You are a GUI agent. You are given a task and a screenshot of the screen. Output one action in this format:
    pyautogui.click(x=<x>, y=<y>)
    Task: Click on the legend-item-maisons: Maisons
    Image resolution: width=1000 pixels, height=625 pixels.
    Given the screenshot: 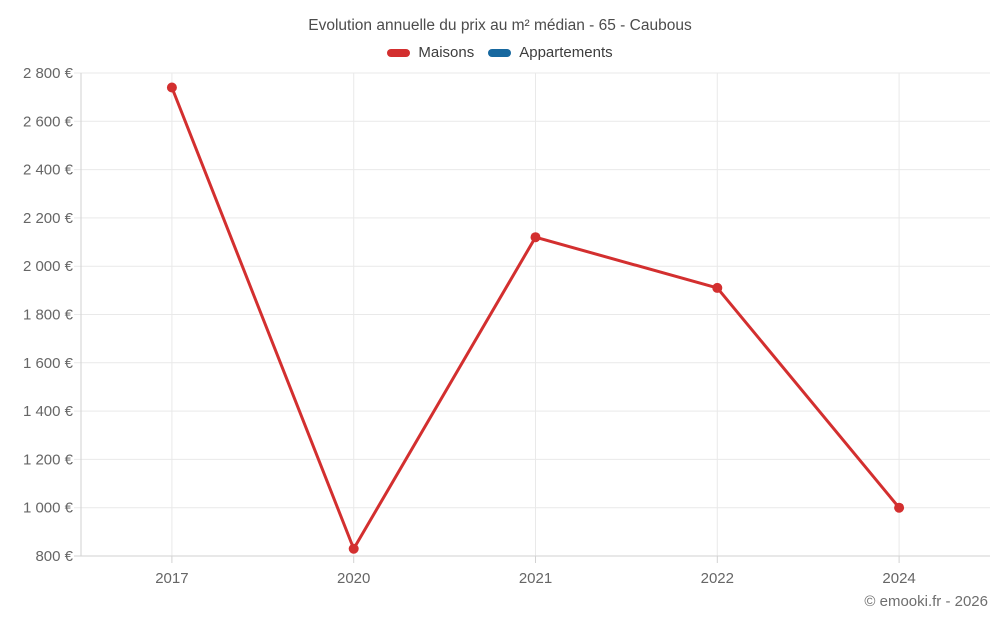 What is the action you would take?
    pyautogui.click(x=430, y=52)
    